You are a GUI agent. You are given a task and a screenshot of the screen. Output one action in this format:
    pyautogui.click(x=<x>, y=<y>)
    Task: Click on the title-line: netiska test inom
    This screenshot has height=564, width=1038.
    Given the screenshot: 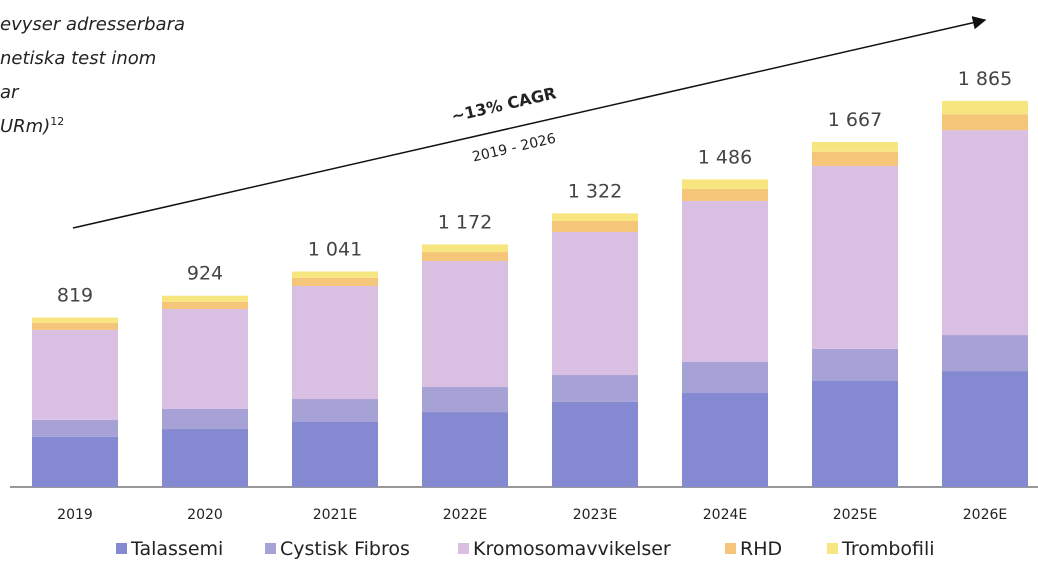 What is the action you would take?
    pyautogui.click(x=78, y=58)
    